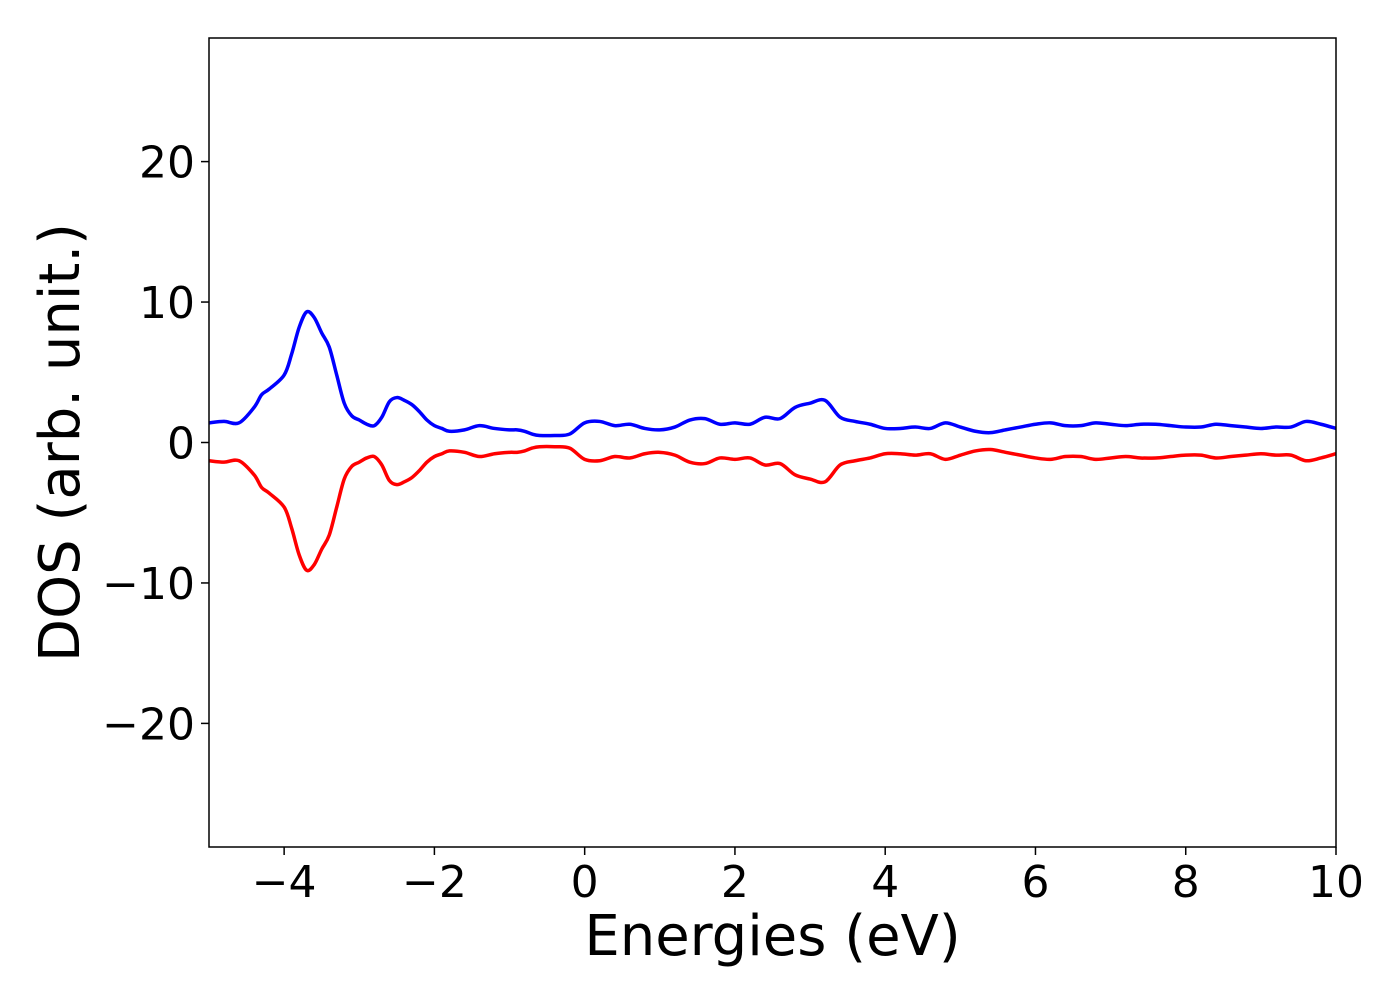 The image size is (1400, 1004). I want to click on y-axis-ticks: 20 10 0 −10 −20, so click(155, 444).